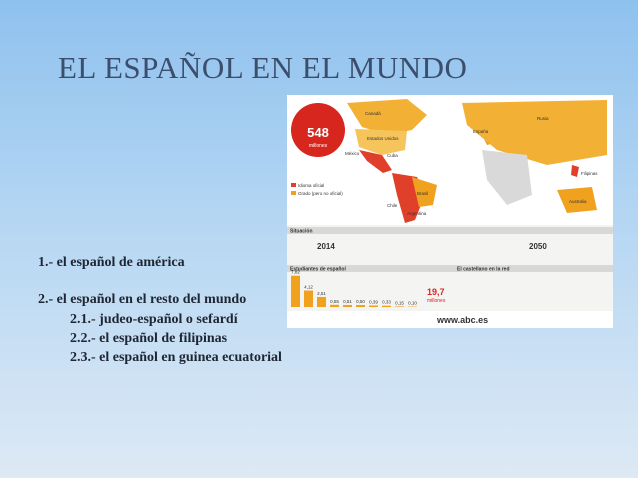 The width and height of the screenshot is (638, 478). Describe the element at coordinates (321, 293) in the screenshot. I see `bar-label: 2,51` at that location.